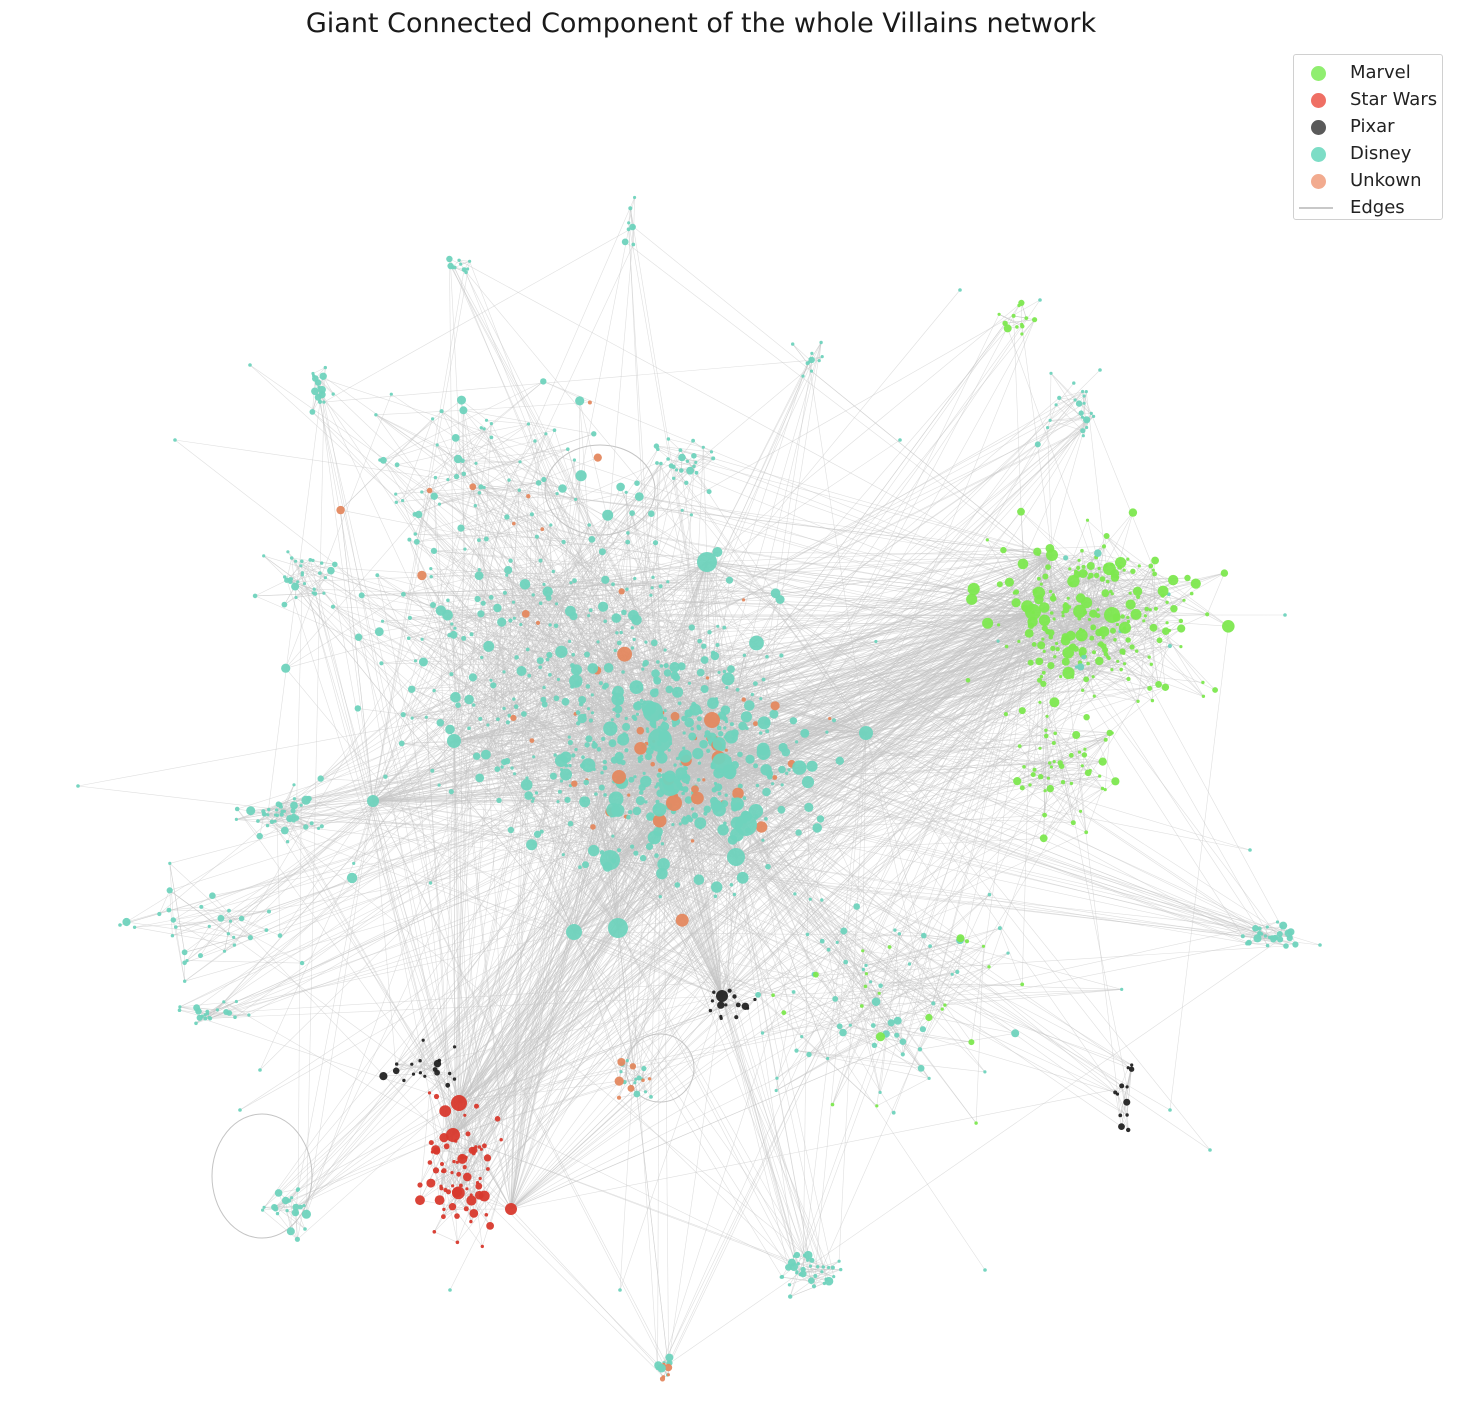 The width and height of the screenshot is (1458, 1406). I want to click on node-star-wars, so click(467, 1189).